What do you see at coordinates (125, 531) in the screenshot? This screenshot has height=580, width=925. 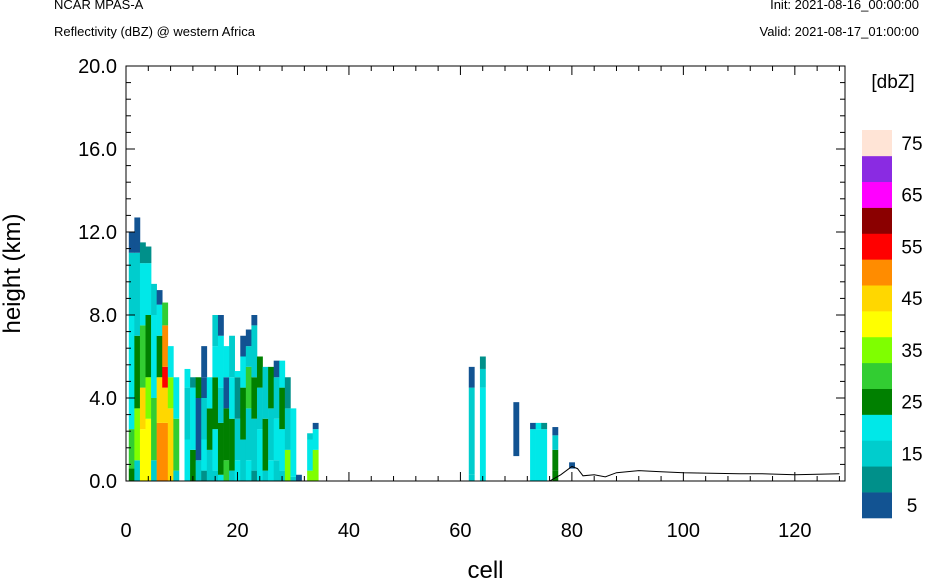 I see `x-tick-label: 0` at bounding box center [125, 531].